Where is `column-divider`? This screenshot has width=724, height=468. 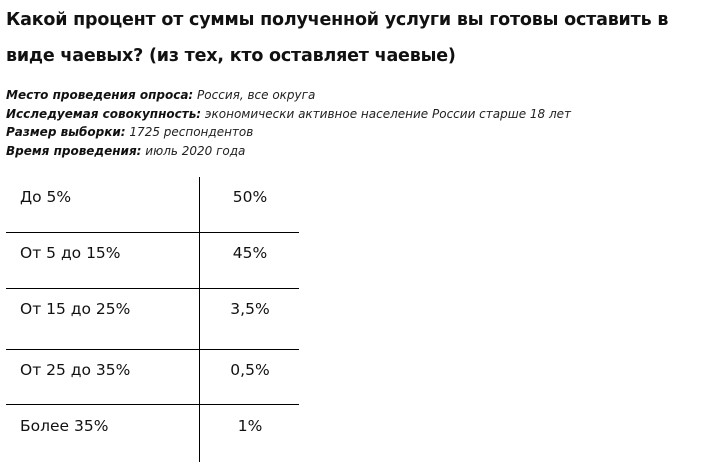 column-divider is located at coordinates (199, 319).